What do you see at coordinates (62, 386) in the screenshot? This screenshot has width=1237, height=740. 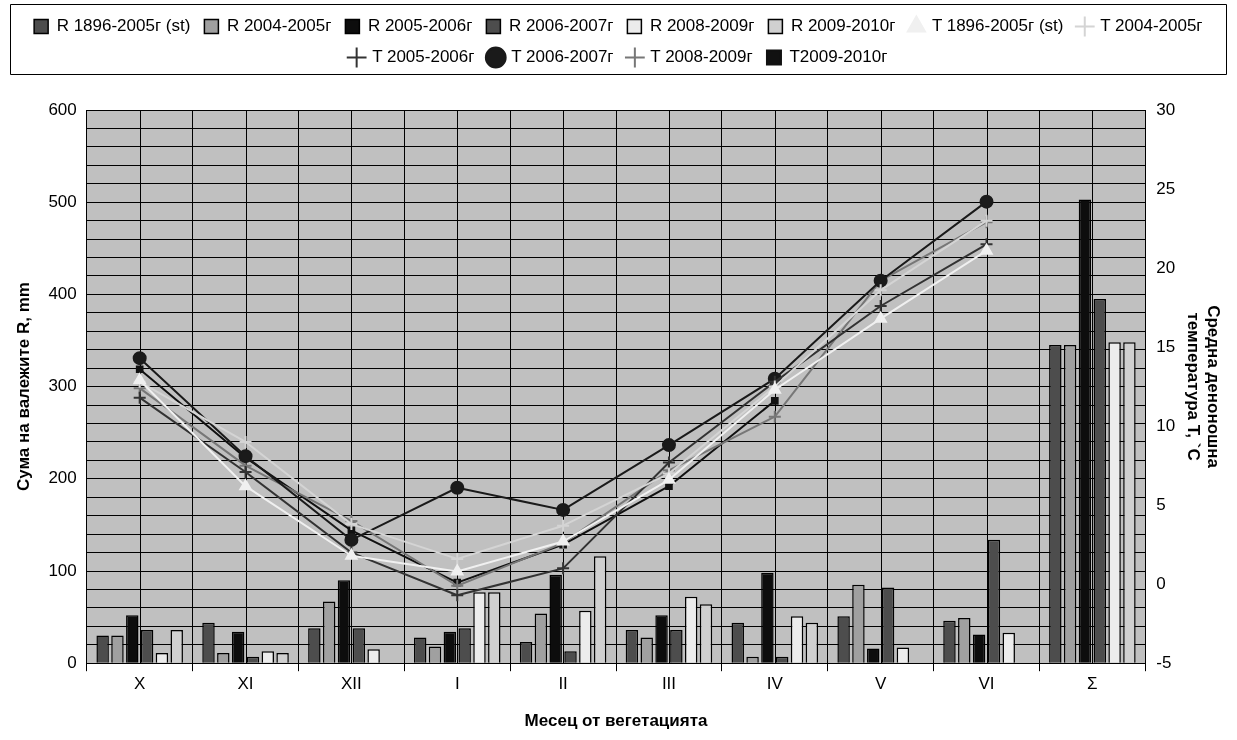 I see `y-tick-label: 300` at bounding box center [62, 386].